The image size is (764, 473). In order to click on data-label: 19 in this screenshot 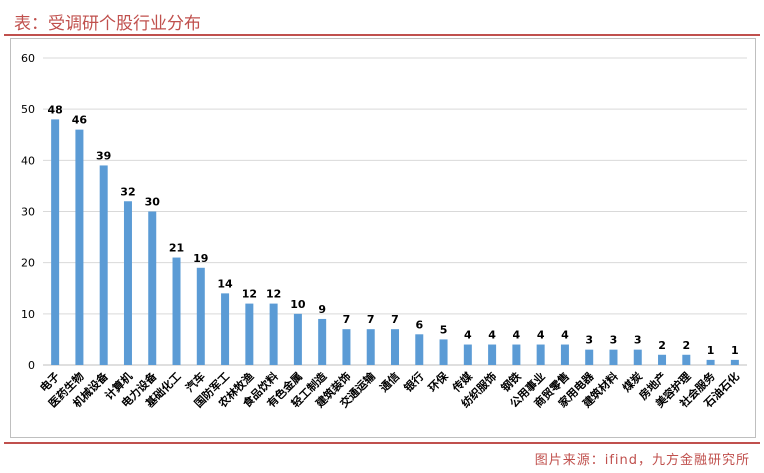, I will do `click(200, 258)`.